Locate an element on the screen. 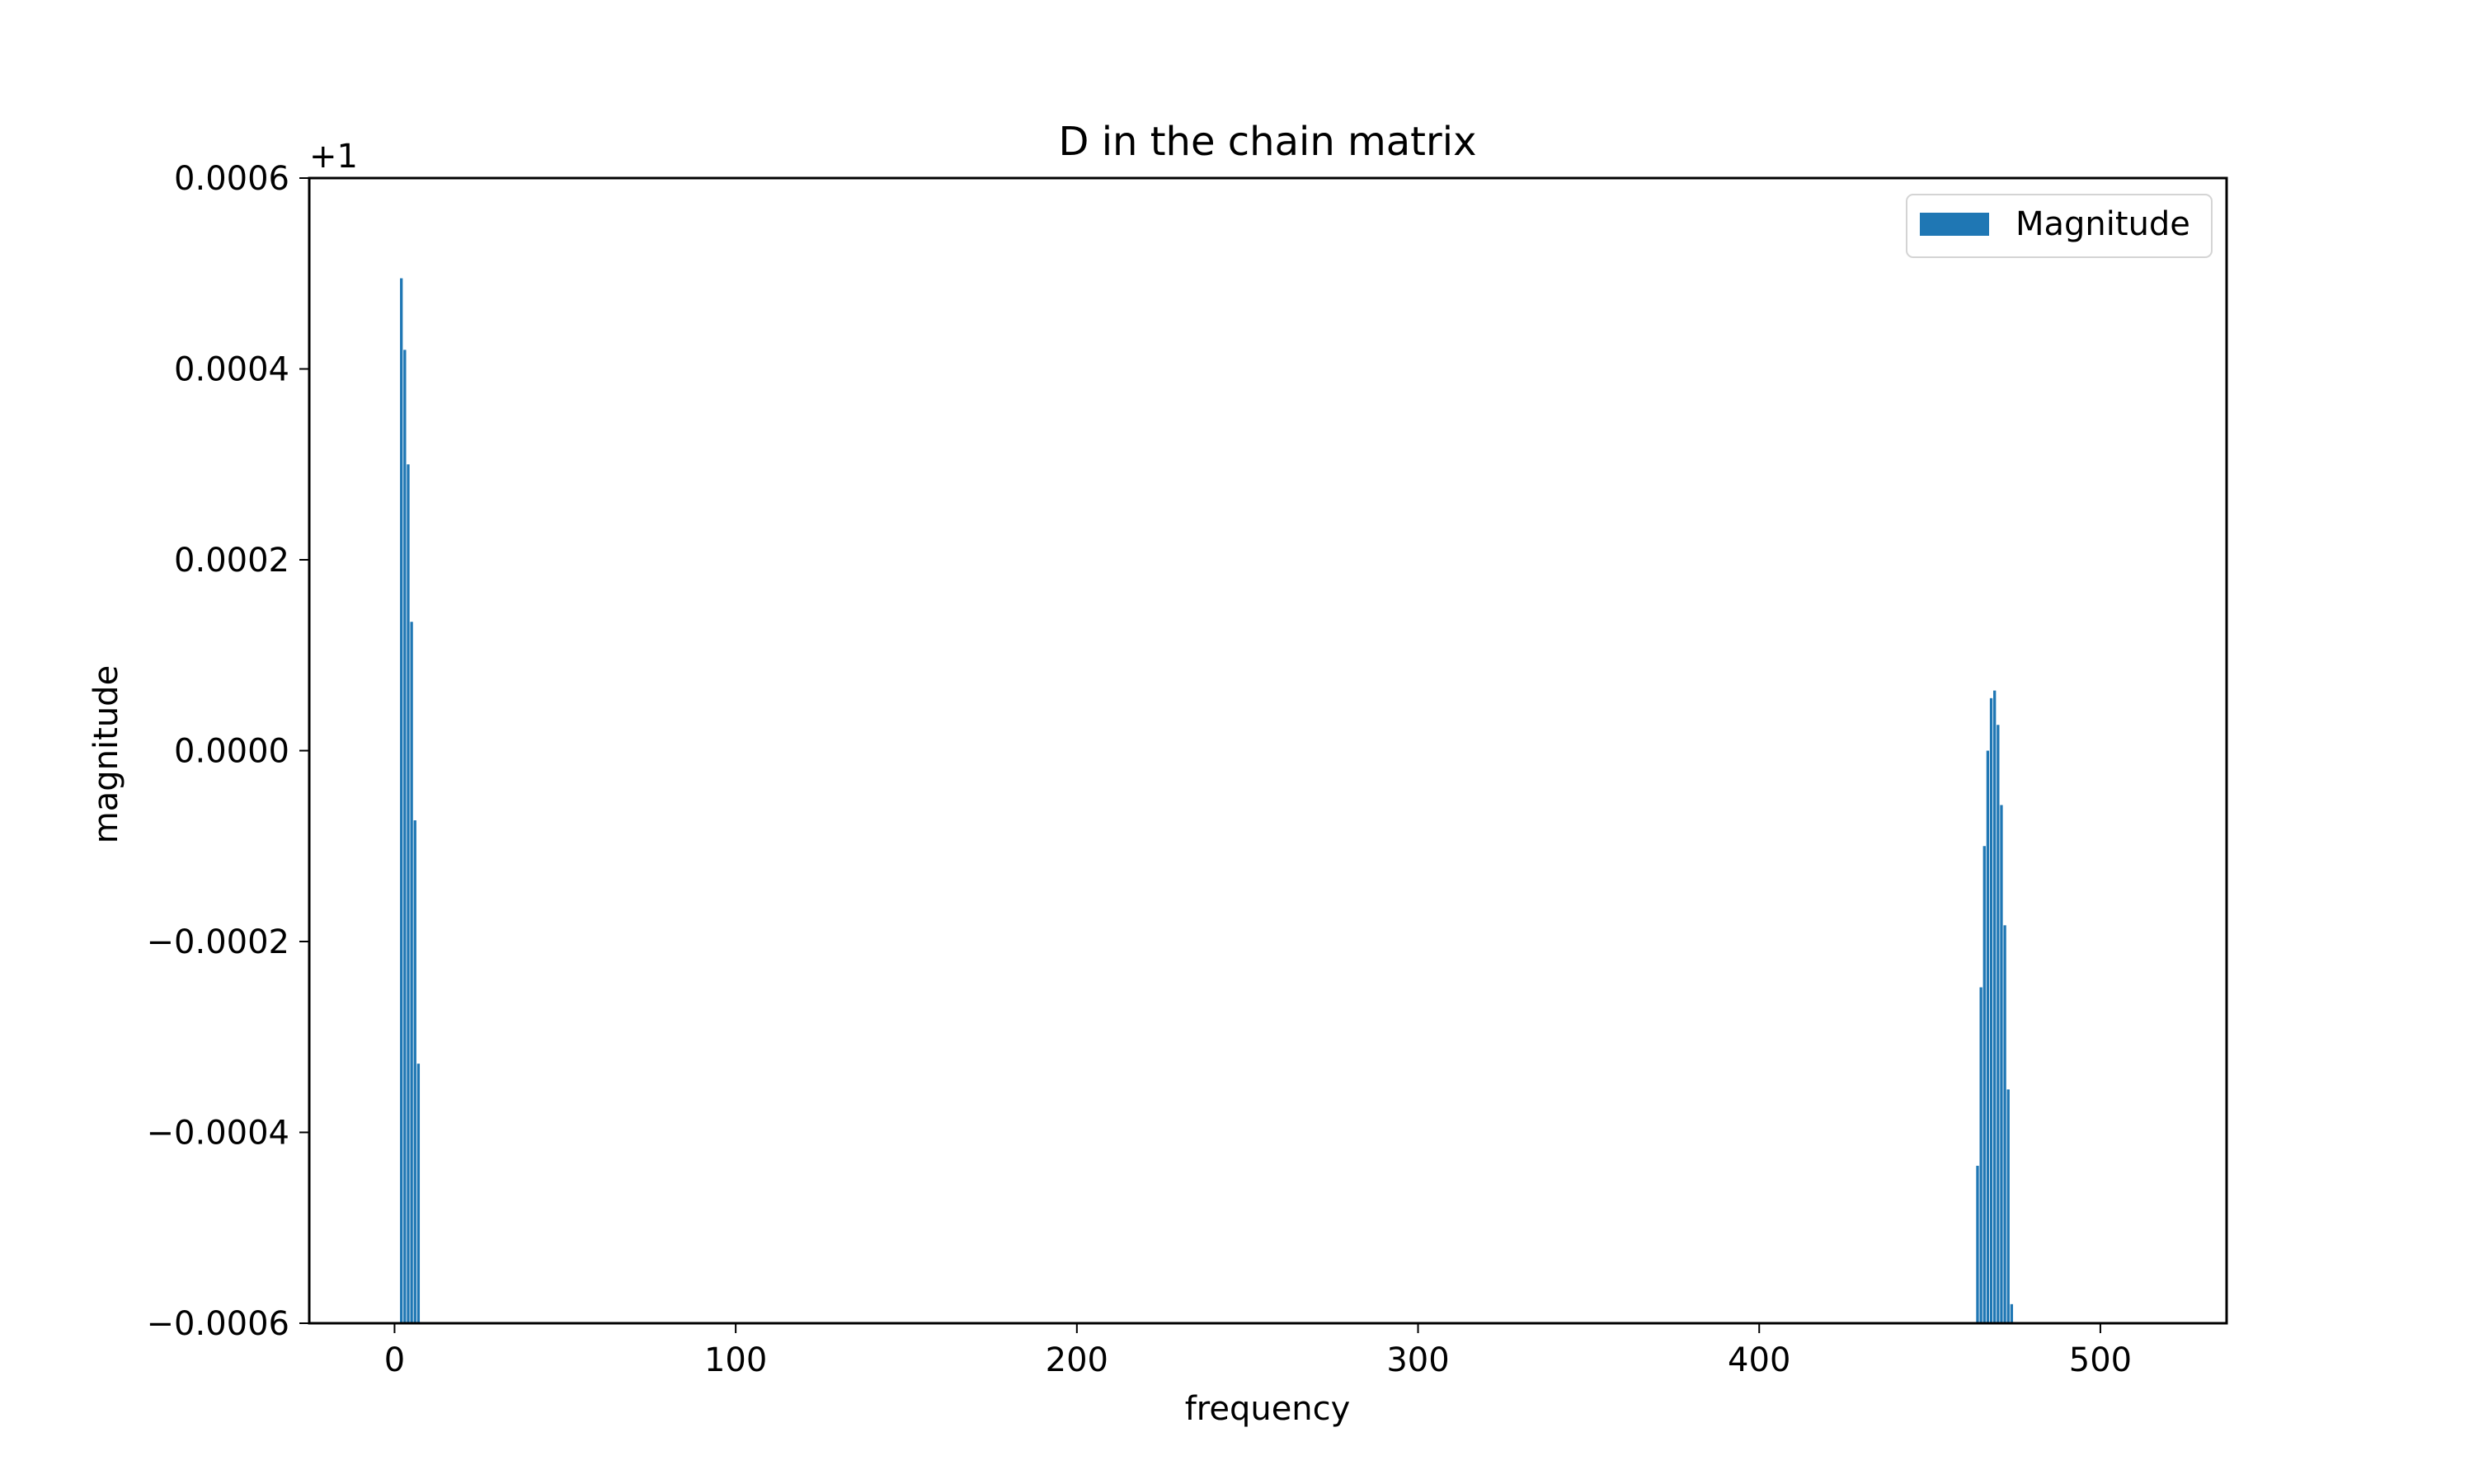  y-tick-label: 0.0002 is located at coordinates (231, 561).